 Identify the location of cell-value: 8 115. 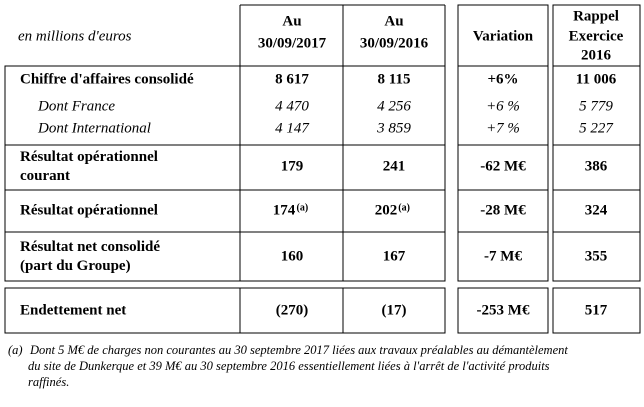
(394, 79).